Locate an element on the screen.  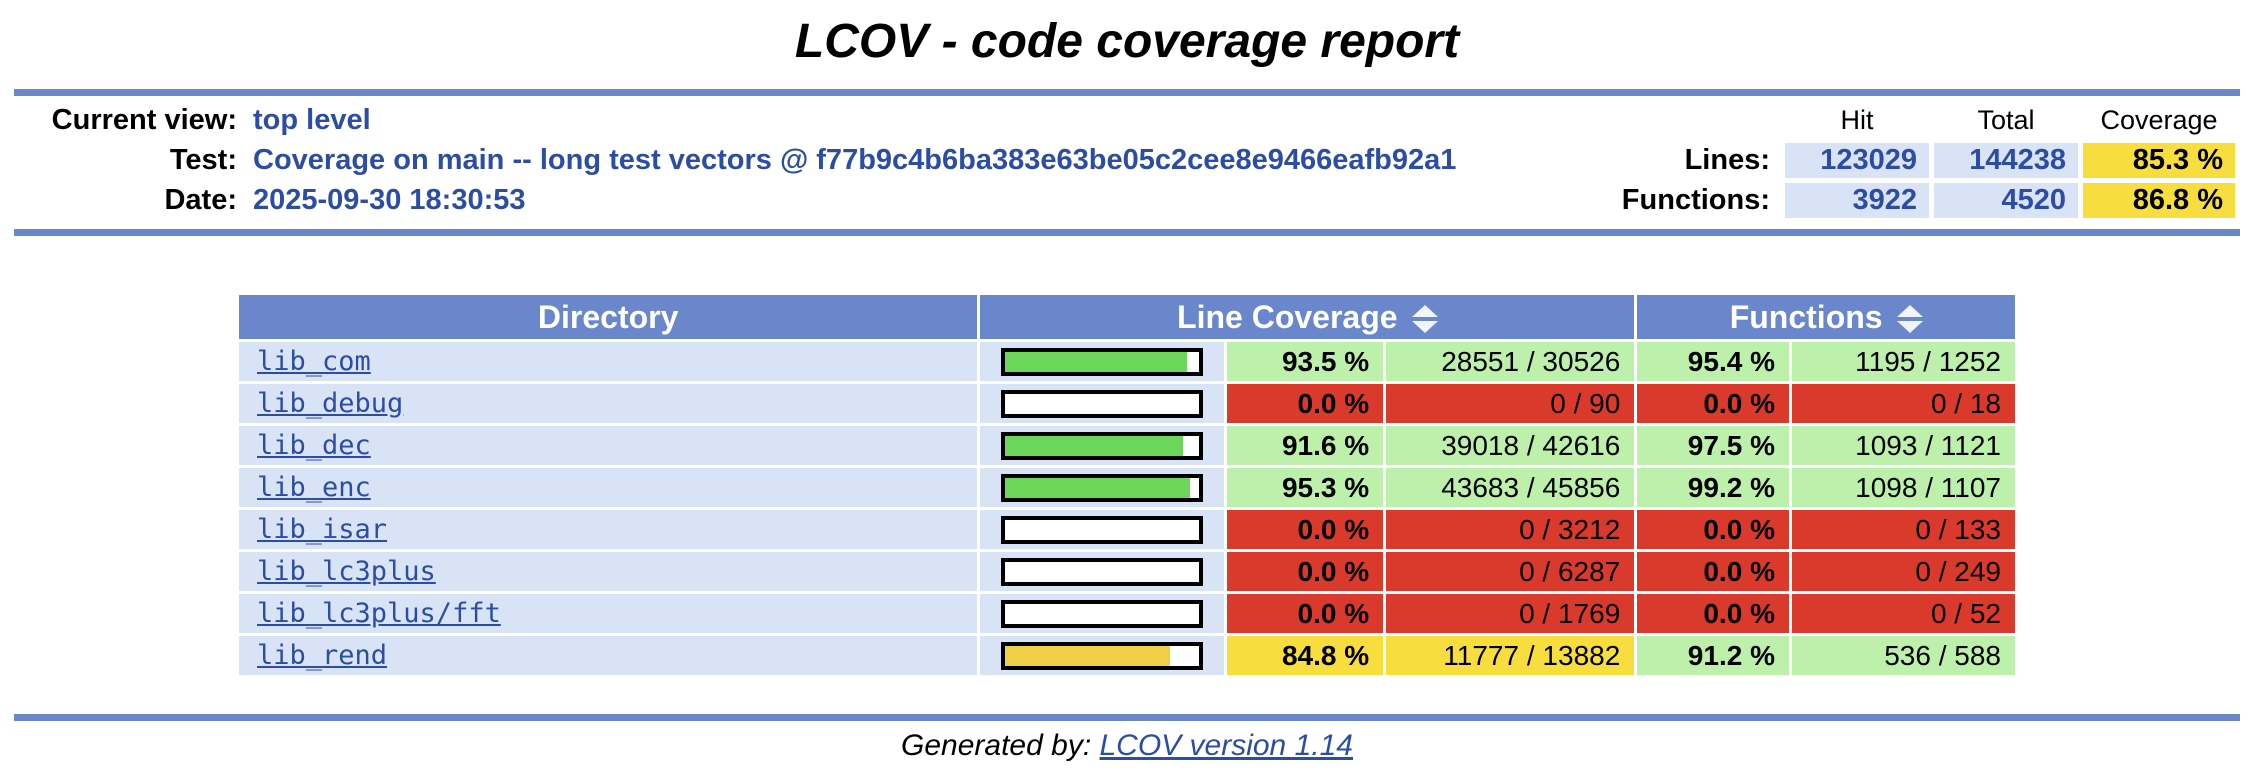
directory-cell: lib_rend is located at coordinates (608, 655).